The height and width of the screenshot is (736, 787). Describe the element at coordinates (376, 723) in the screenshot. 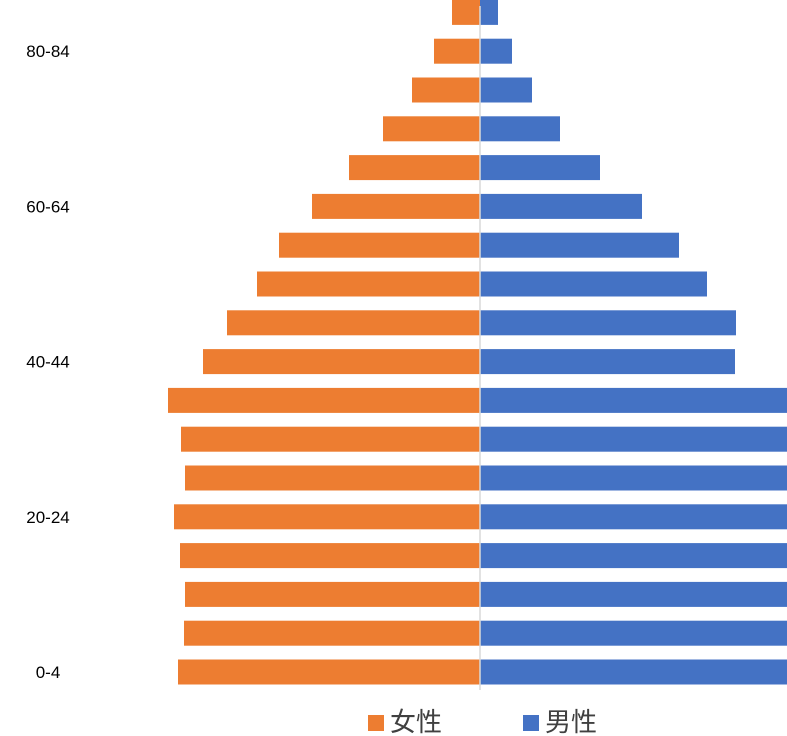

I see `legend-swatch-female` at that location.